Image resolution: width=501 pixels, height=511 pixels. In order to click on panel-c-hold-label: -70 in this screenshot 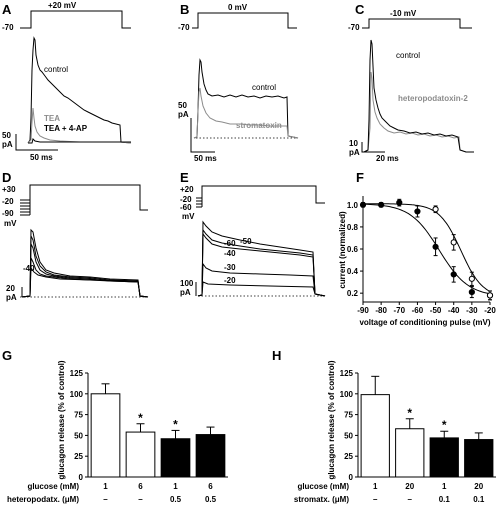, I will do `click(354, 27)`.